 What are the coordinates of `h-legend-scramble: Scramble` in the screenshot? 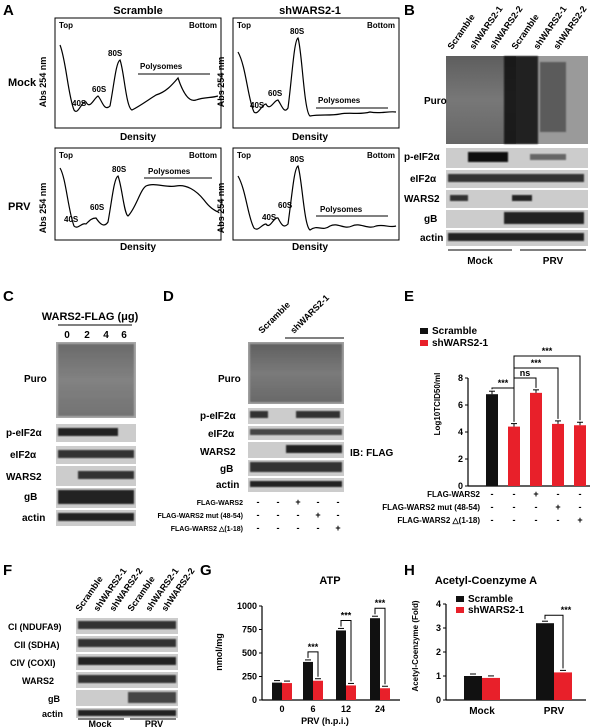 It's located at (490, 599).